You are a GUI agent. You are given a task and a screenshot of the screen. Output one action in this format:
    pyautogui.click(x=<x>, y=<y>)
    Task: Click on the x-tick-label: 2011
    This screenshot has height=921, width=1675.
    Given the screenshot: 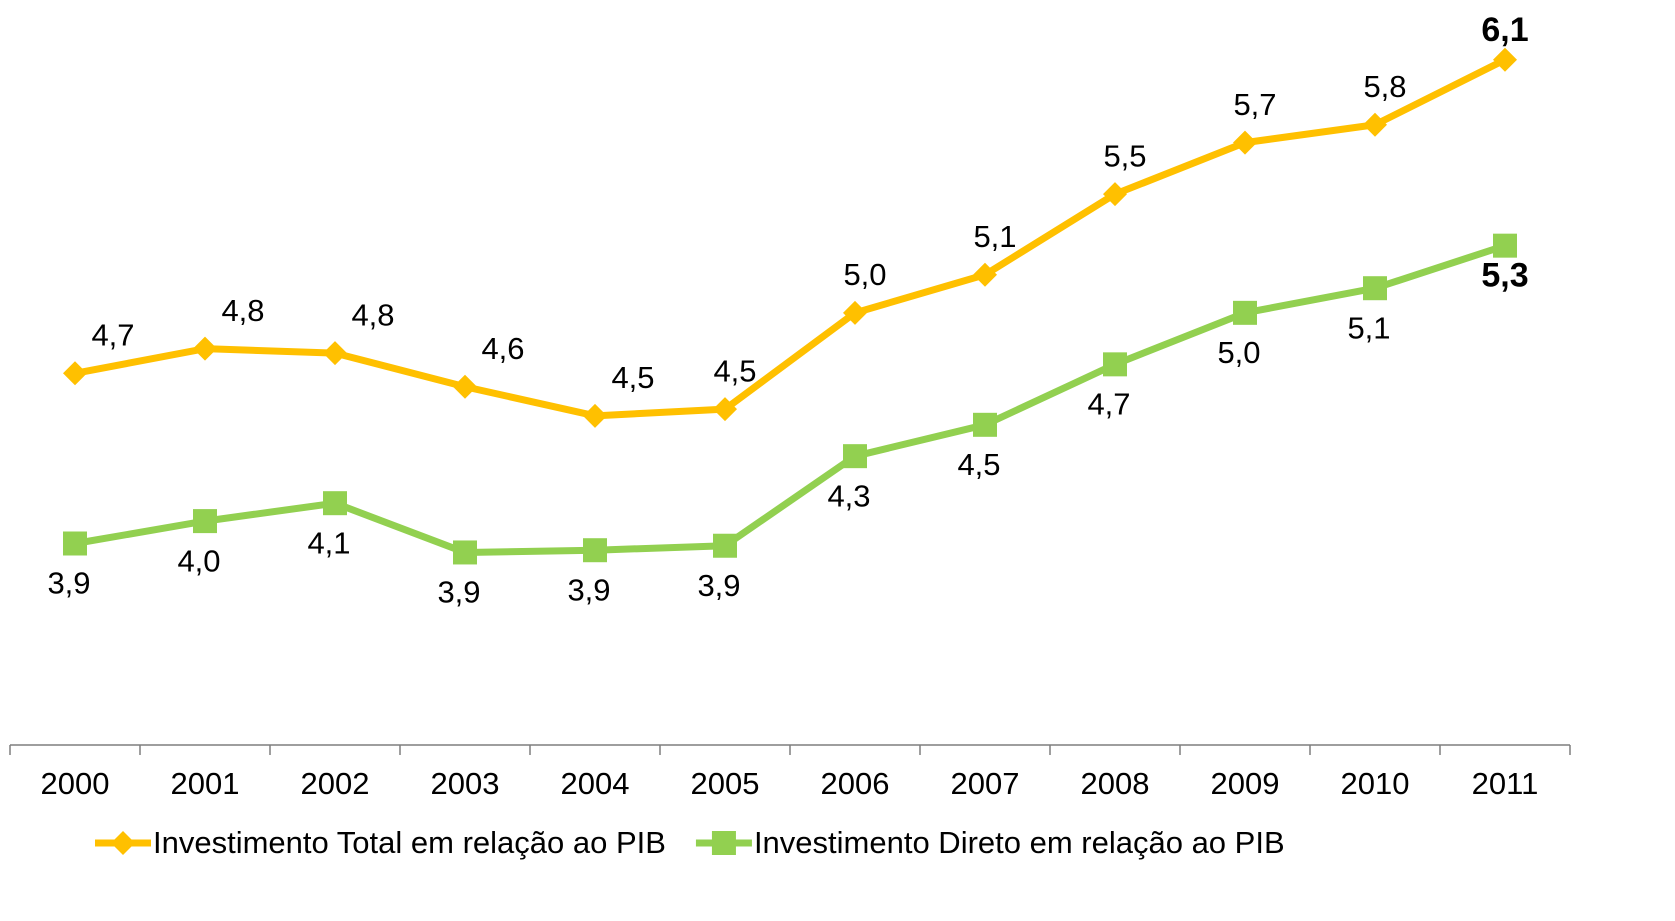 What is the action you would take?
    pyautogui.click(x=1505, y=783)
    